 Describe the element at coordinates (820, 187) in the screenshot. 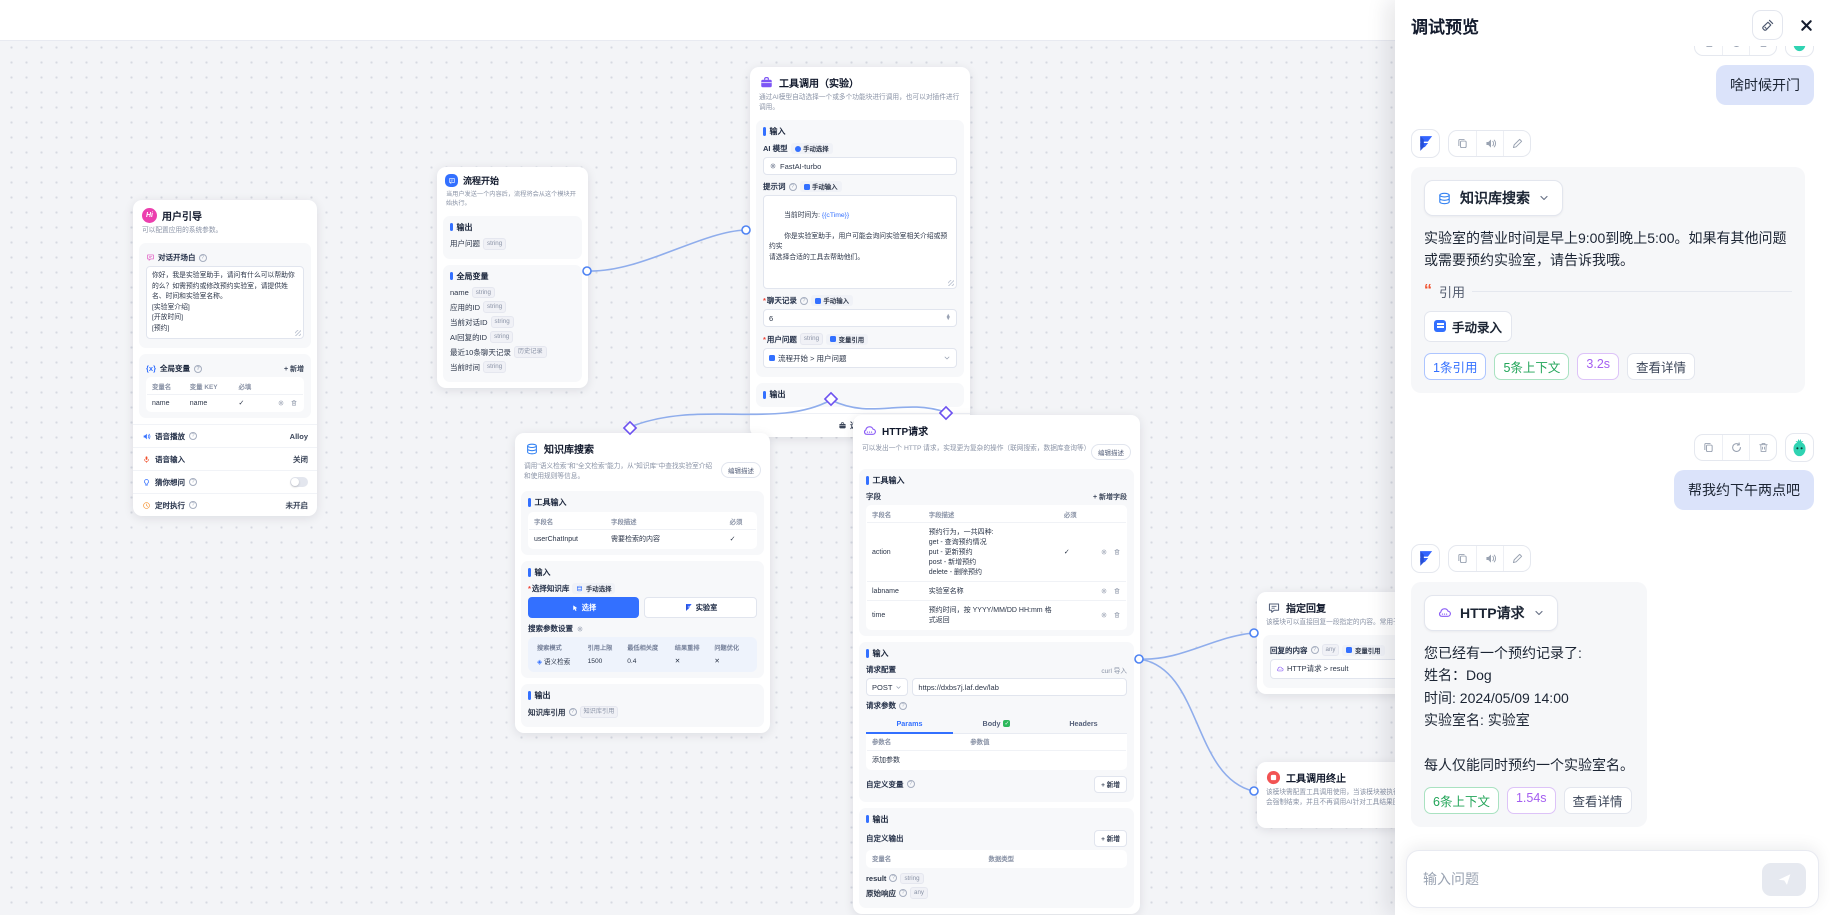

I see `manual-input-badge: 手动输入` at that location.